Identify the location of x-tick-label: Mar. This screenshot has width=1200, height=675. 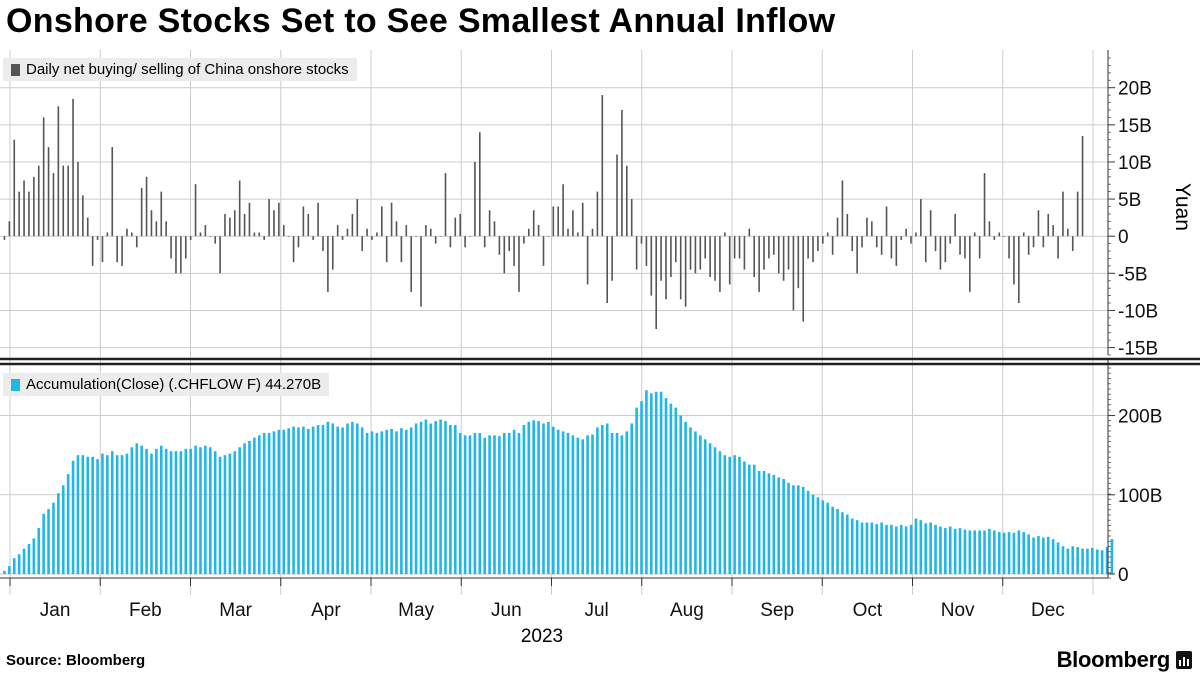
(235, 610).